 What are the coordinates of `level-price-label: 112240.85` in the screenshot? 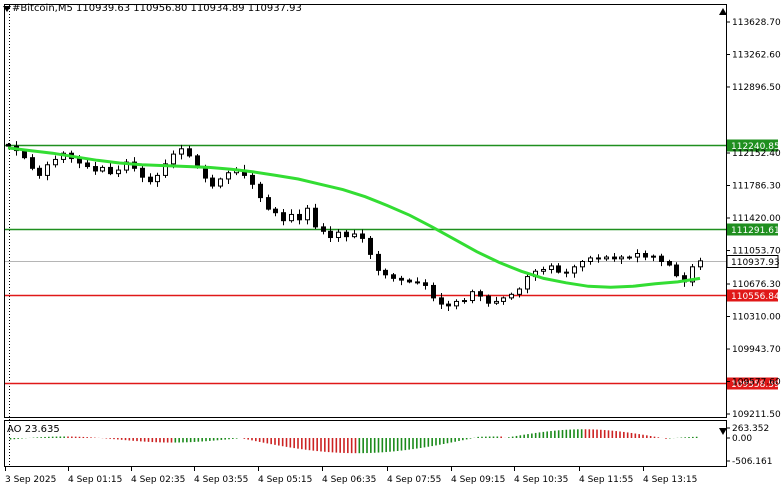 It's located at (755, 147).